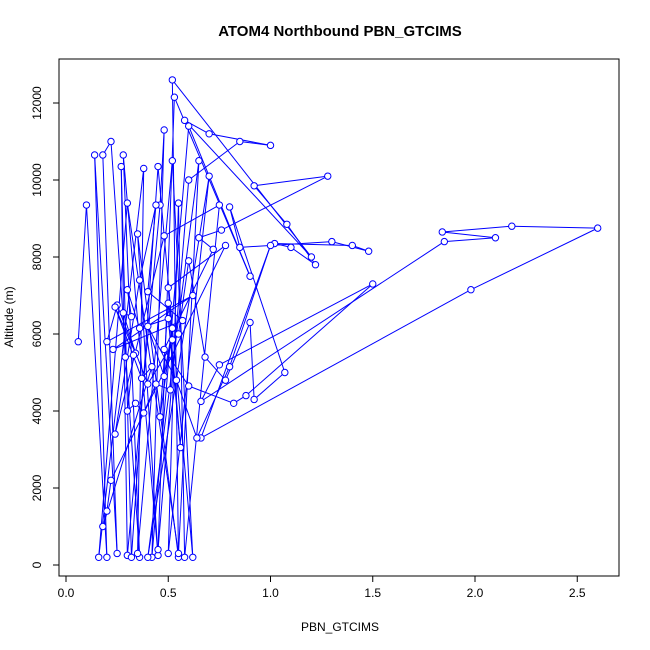 Image resolution: width=650 pixels, height=650 pixels. Describe the element at coordinates (372, 593) in the screenshot. I see `x-tick-label: 1.5` at that location.